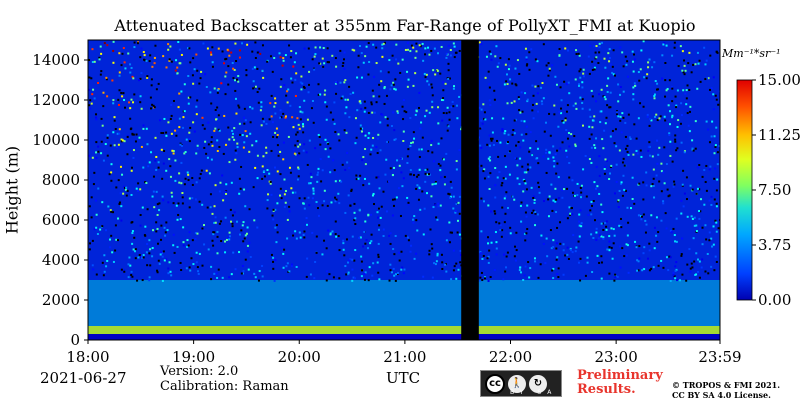 The height and width of the screenshot is (400, 800). I want to click on layer-band-lower-troposphere, so click(404, 303).